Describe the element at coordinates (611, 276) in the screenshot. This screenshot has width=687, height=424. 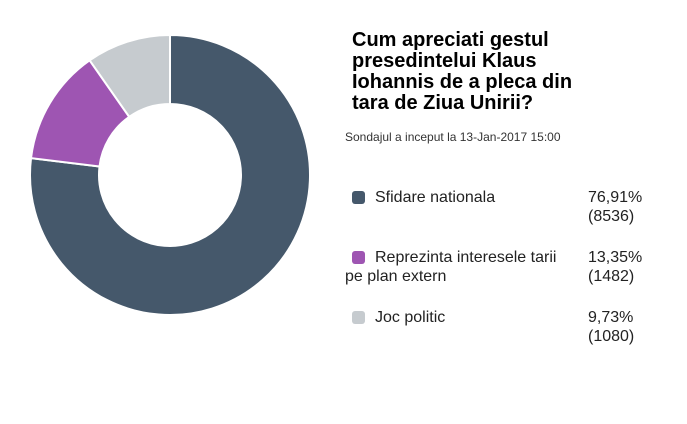
I see `legend-count: (1482)` at that location.